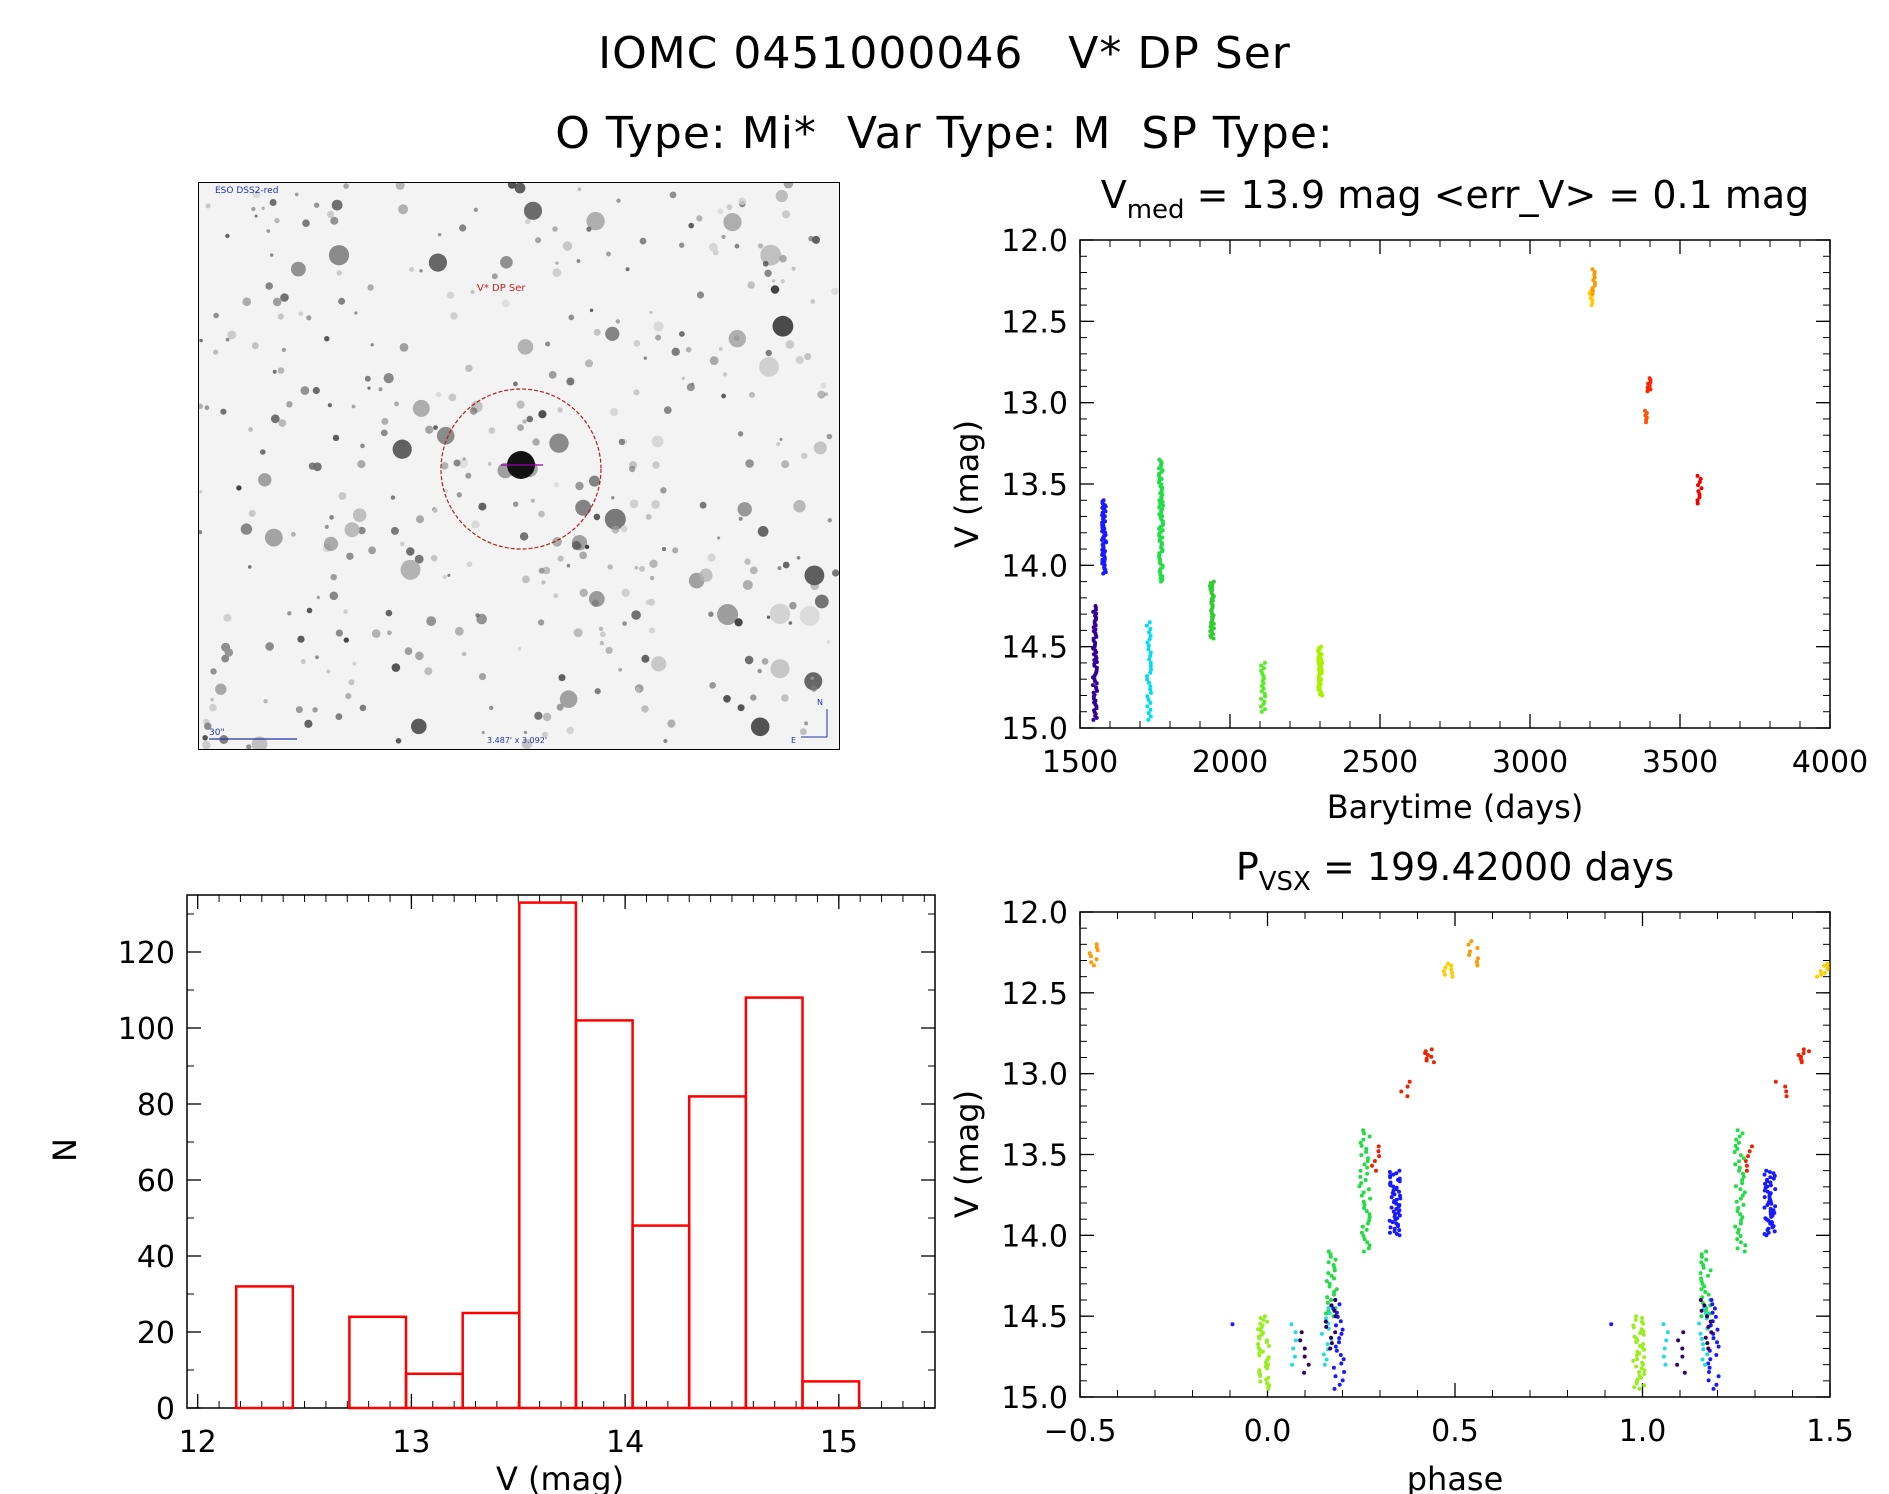 The height and width of the screenshot is (1494, 1889). What do you see at coordinates (1455, 871) in the screenshot?
I see `phased-title: PVSX = 199.42000 days` at bounding box center [1455, 871].